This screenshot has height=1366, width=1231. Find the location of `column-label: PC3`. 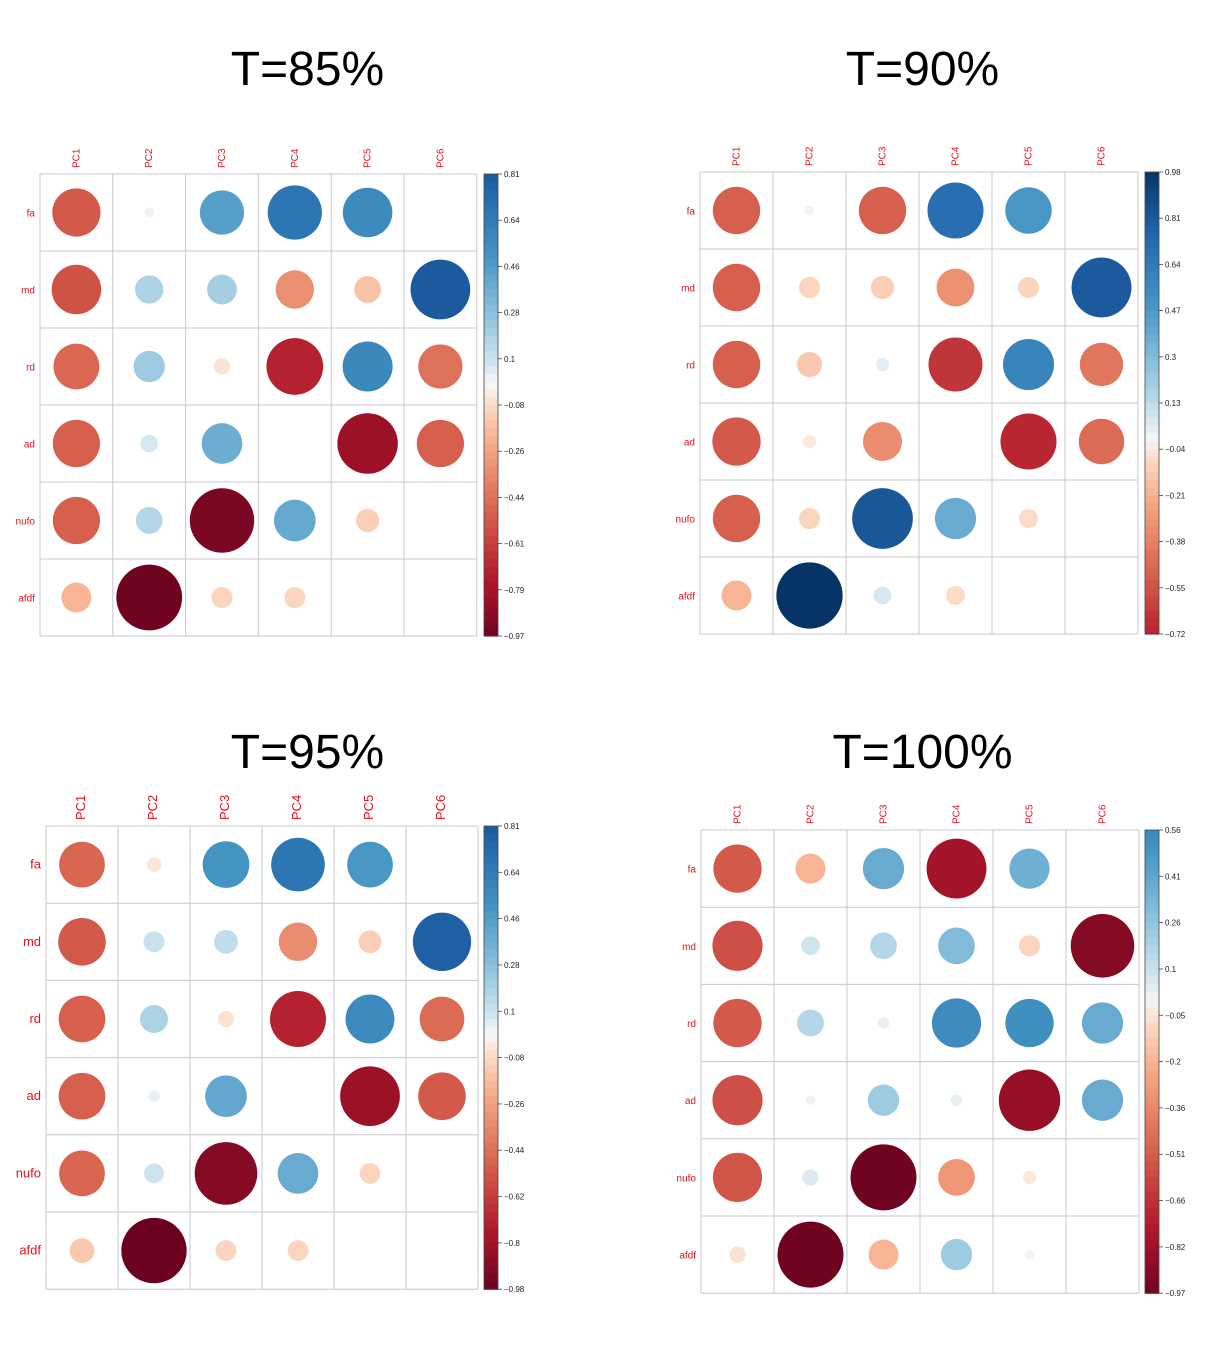

column-label: PC3 is located at coordinates (883, 156).